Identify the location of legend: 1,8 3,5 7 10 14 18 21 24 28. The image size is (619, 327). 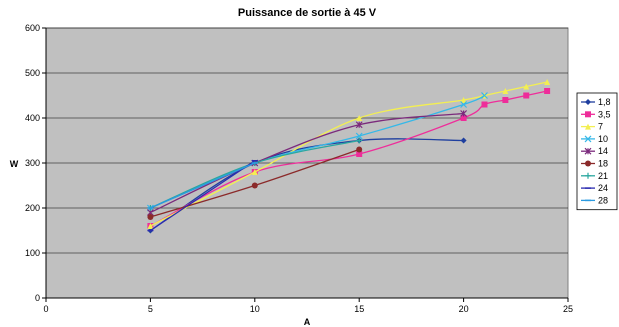
(597, 151).